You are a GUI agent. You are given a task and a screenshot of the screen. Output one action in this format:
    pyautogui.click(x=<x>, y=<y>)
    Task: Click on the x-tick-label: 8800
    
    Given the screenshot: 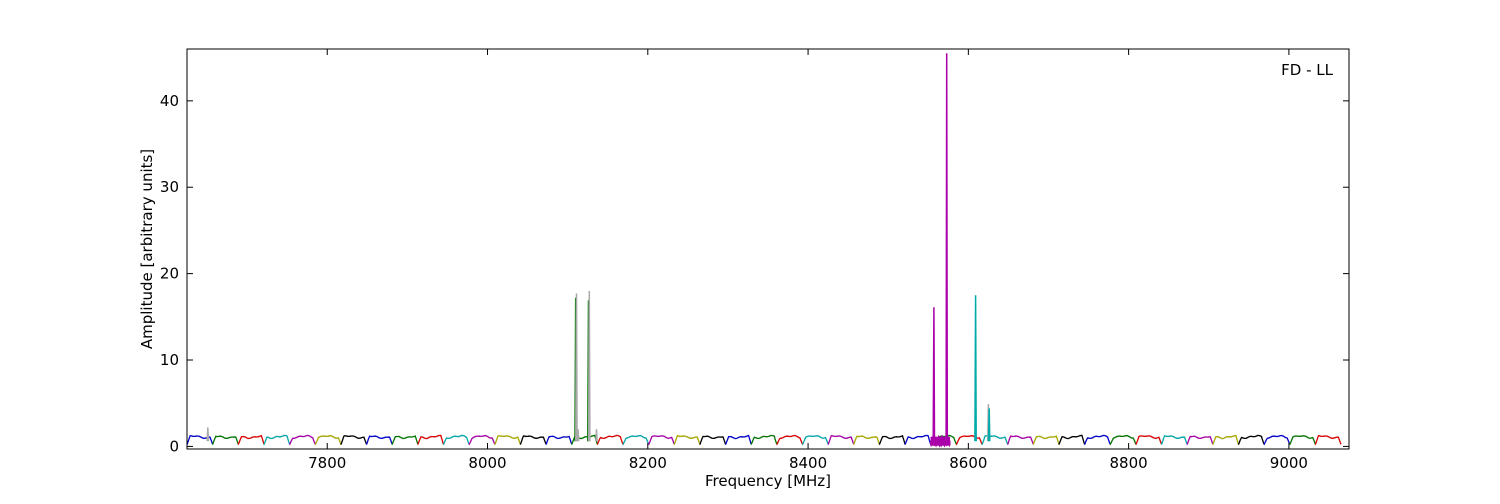 What is the action you would take?
    pyautogui.click(x=1129, y=463)
    